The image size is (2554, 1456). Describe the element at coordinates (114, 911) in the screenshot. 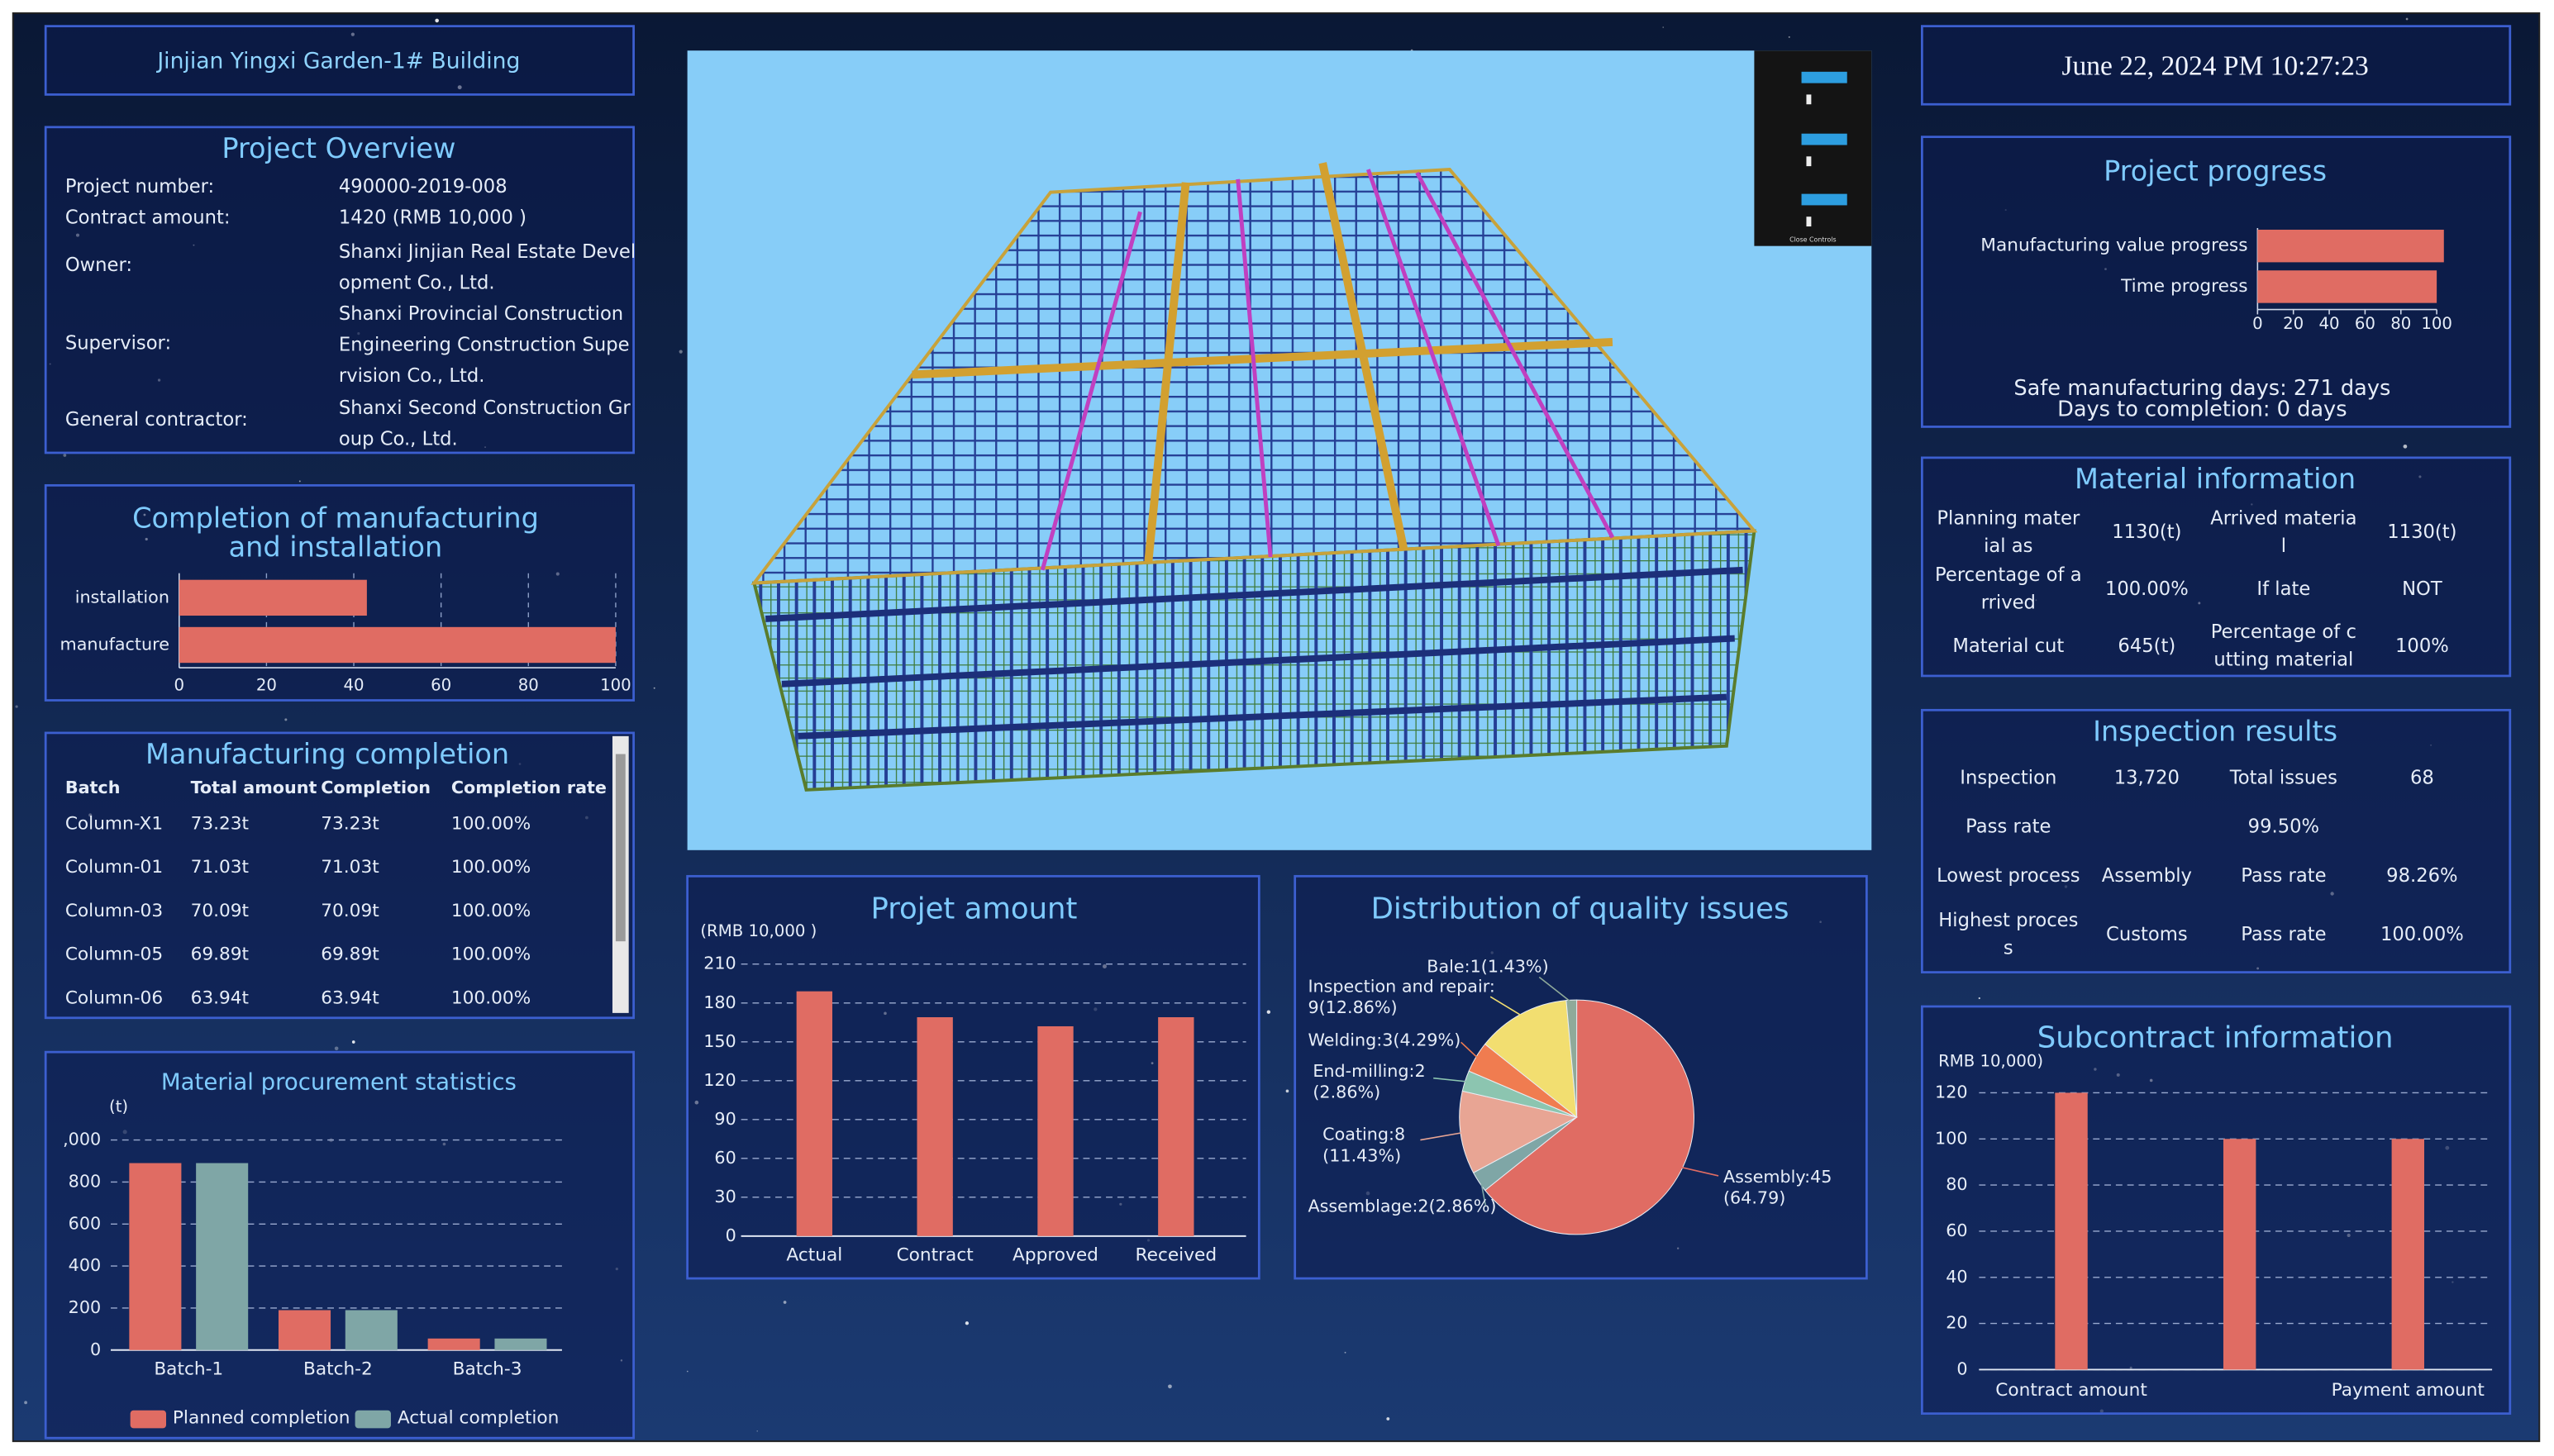

I see `table-cell: Column-03` at that location.